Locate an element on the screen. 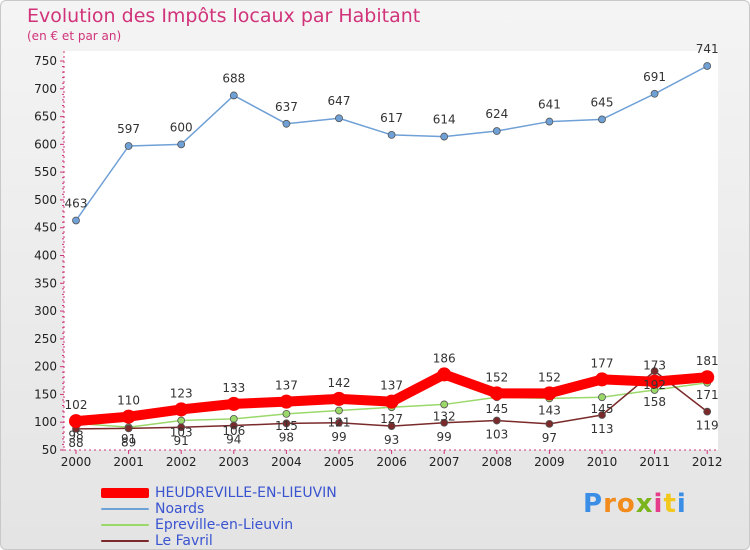 This screenshot has width=750, height=550. x-tick-label: 2003 is located at coordinates (234, 462).